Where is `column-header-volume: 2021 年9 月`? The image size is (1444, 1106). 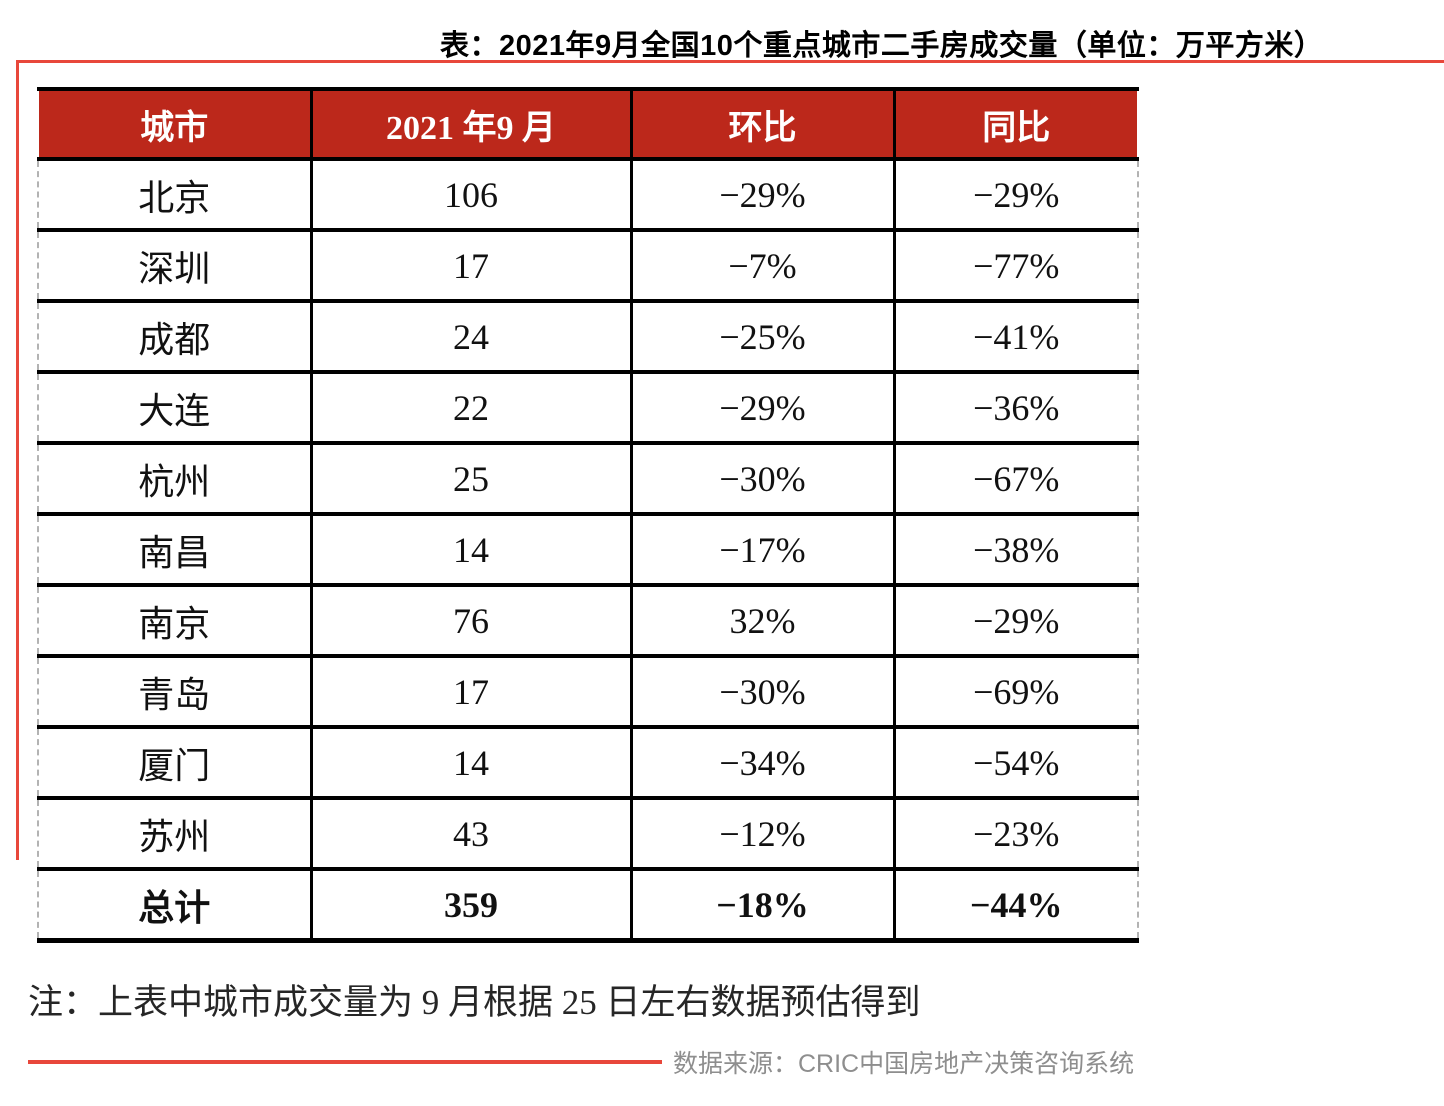 column-header-volume: 2021 年9 月 is located at coordinates (470, 124).